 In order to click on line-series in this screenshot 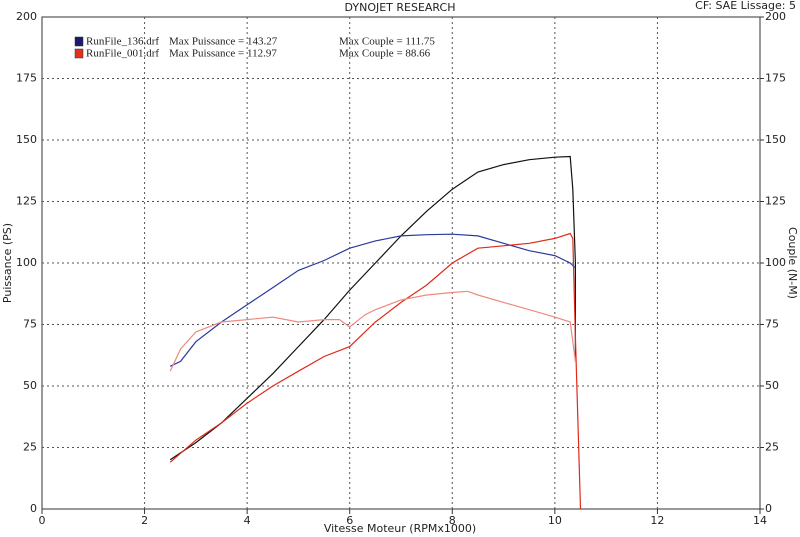, I will do `click(372, 331)`.